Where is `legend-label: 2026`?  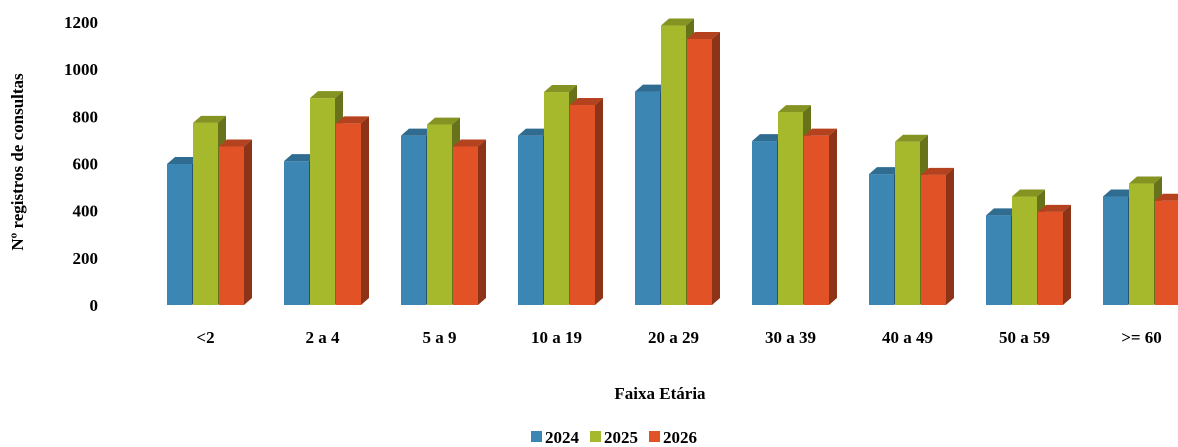 legend-label: 2026 is located at coordinates (680, 437).